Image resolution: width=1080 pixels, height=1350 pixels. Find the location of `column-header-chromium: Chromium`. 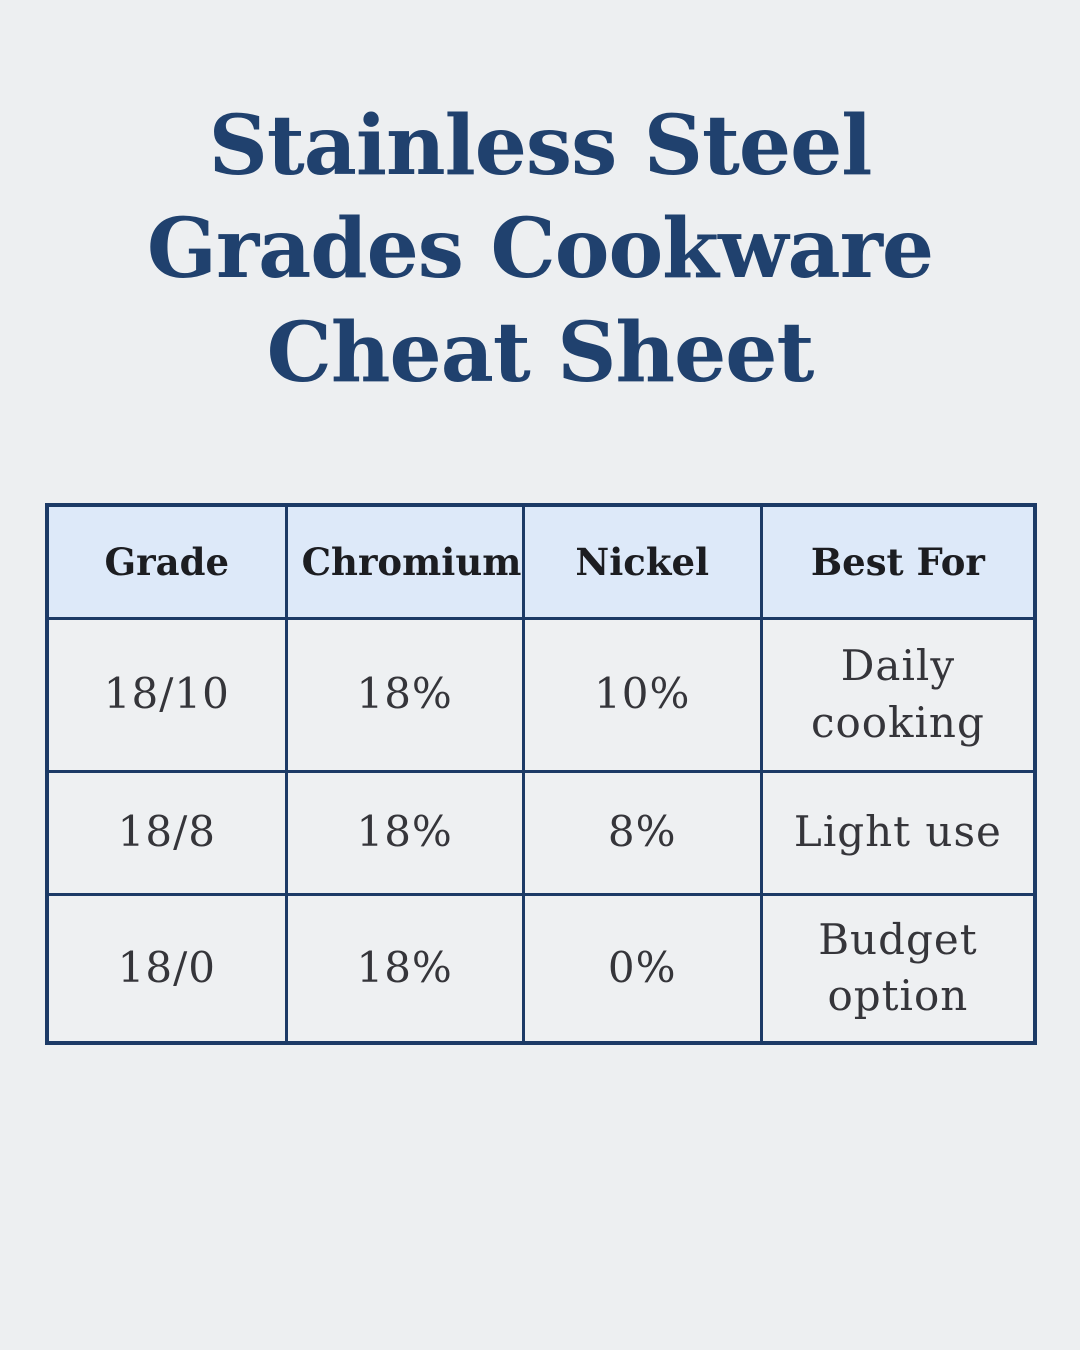

column-header-chromium: Chromium is located at coordinates (404, 561).